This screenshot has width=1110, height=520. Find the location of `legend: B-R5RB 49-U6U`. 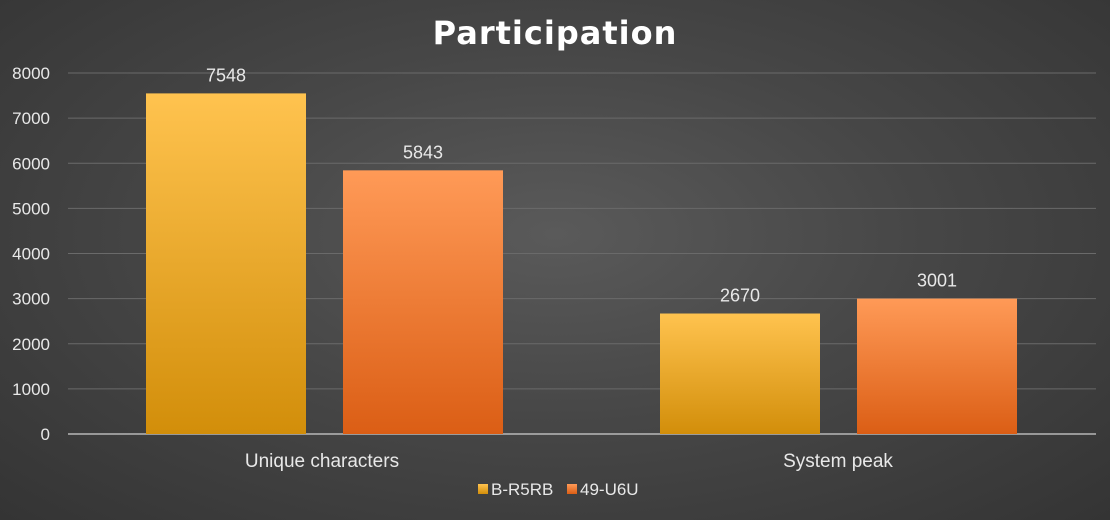

legend: B-R5RB 49-U6U is located at coordinates (558, 489).